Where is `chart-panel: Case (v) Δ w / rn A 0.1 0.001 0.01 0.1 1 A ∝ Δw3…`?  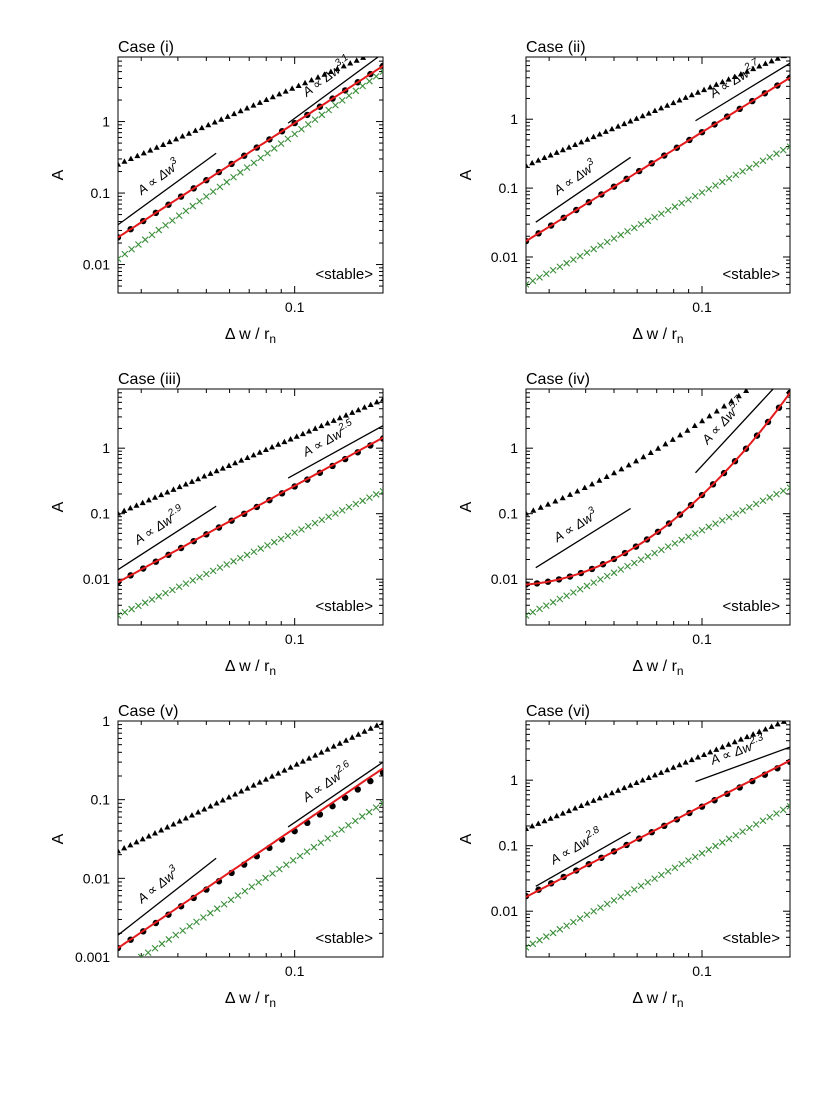 chart-panel: Case (v) Δ w / rn A 0.1 0.001 0.01 0.1 1 A ∝ Δw3… is located at coordinates (217, 856).